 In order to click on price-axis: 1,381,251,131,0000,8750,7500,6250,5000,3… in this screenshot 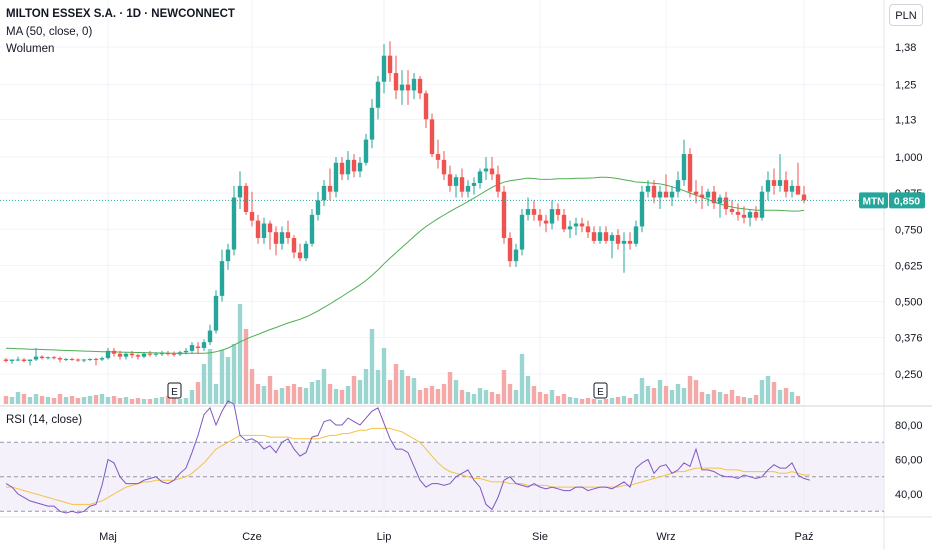, I will do `click(909, 211)`.